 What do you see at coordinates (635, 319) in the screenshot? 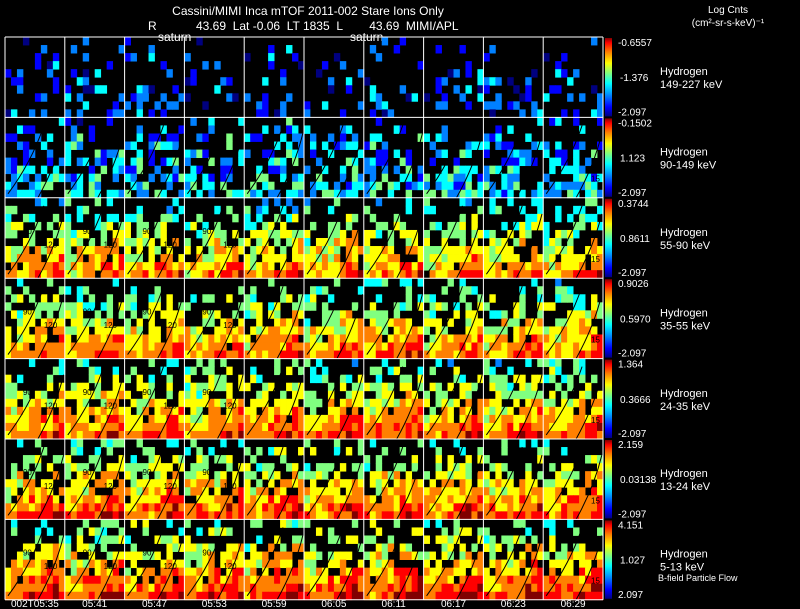
I see `colorbar-mid: 0.5970` at bounding box center [635, 319].